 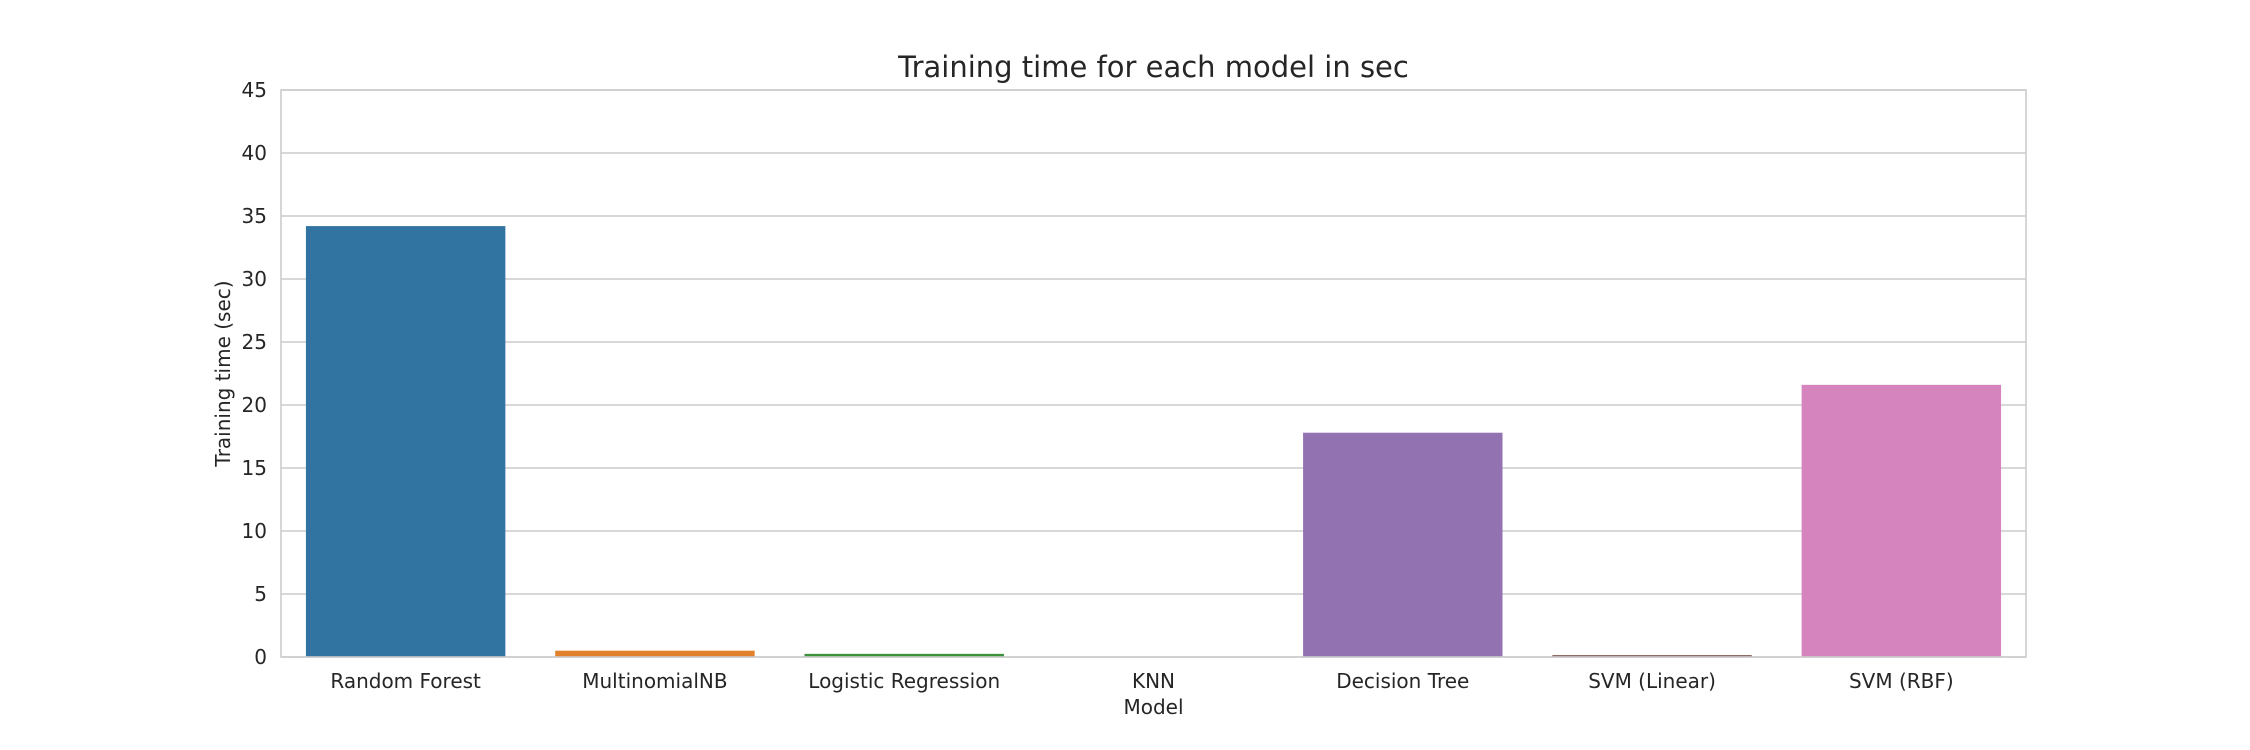 What do you see at coordinates (1153, 67) in the screenshot?
I see `chart-title: Training time for each model in sec` at bounding box center [1153, 67].